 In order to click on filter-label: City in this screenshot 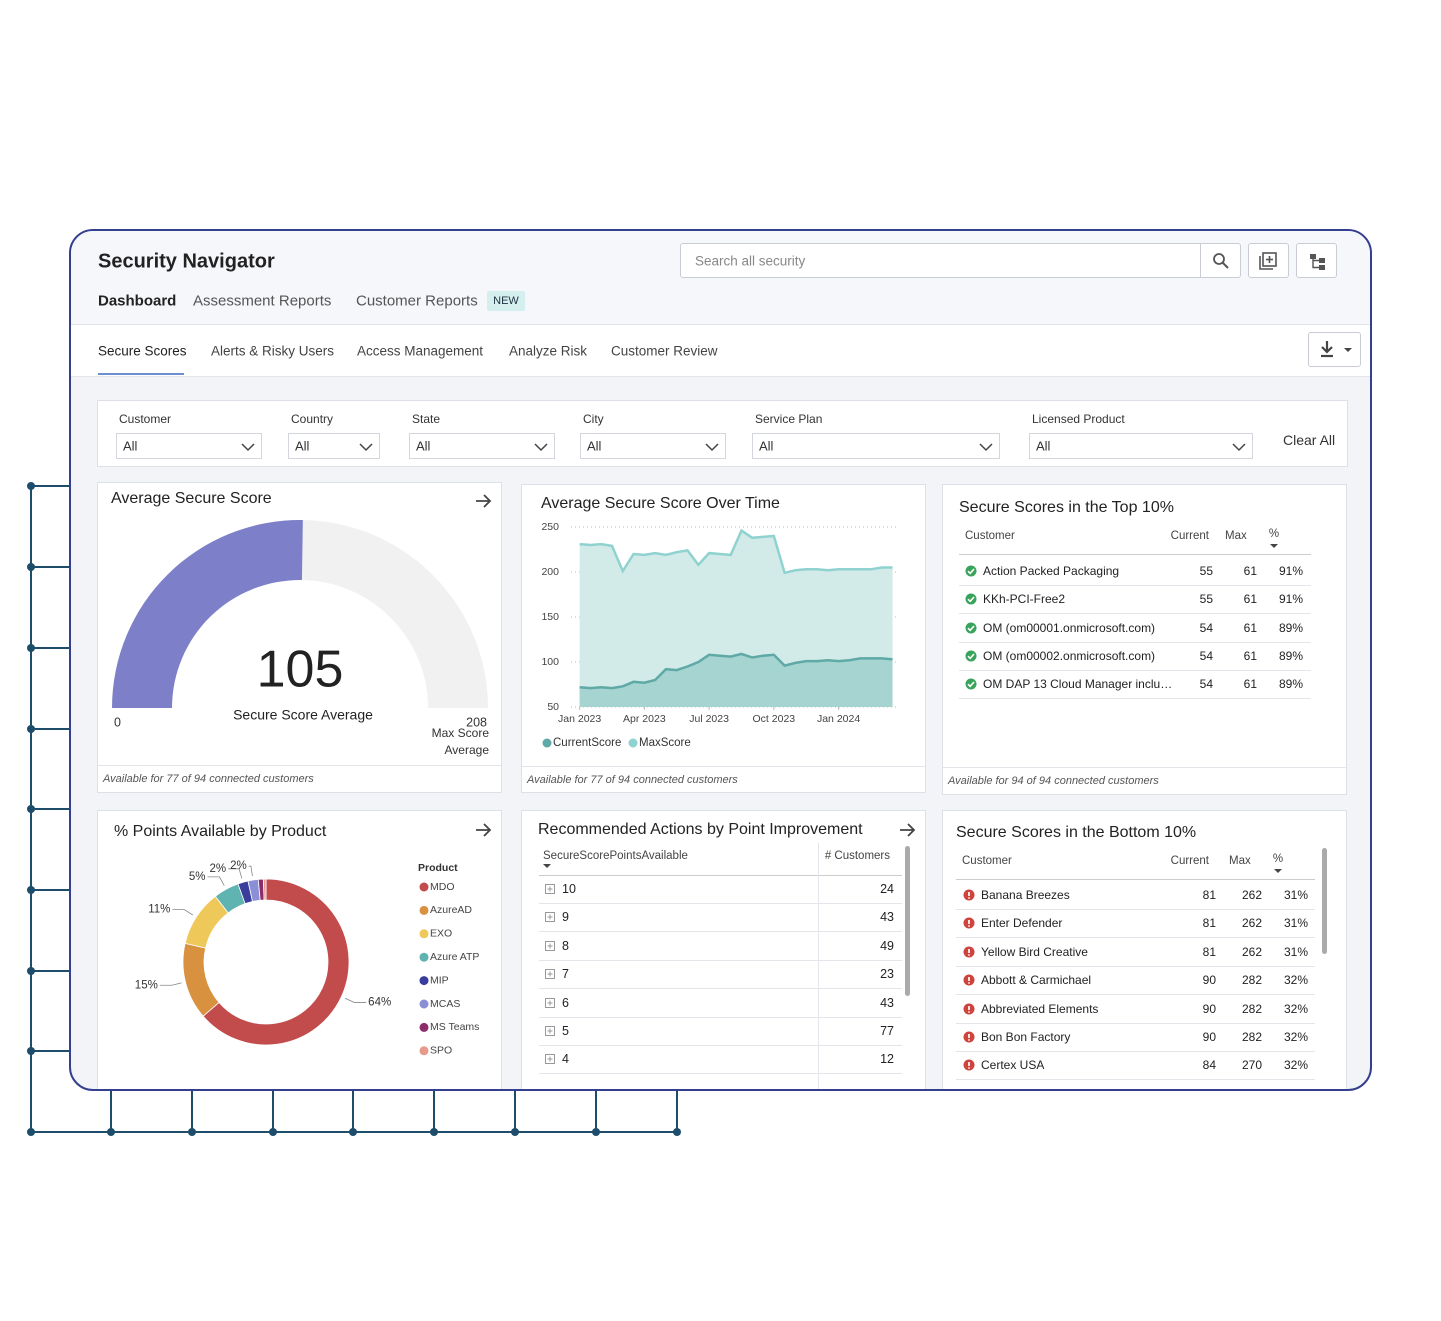, I will do `click(593, 419)`.